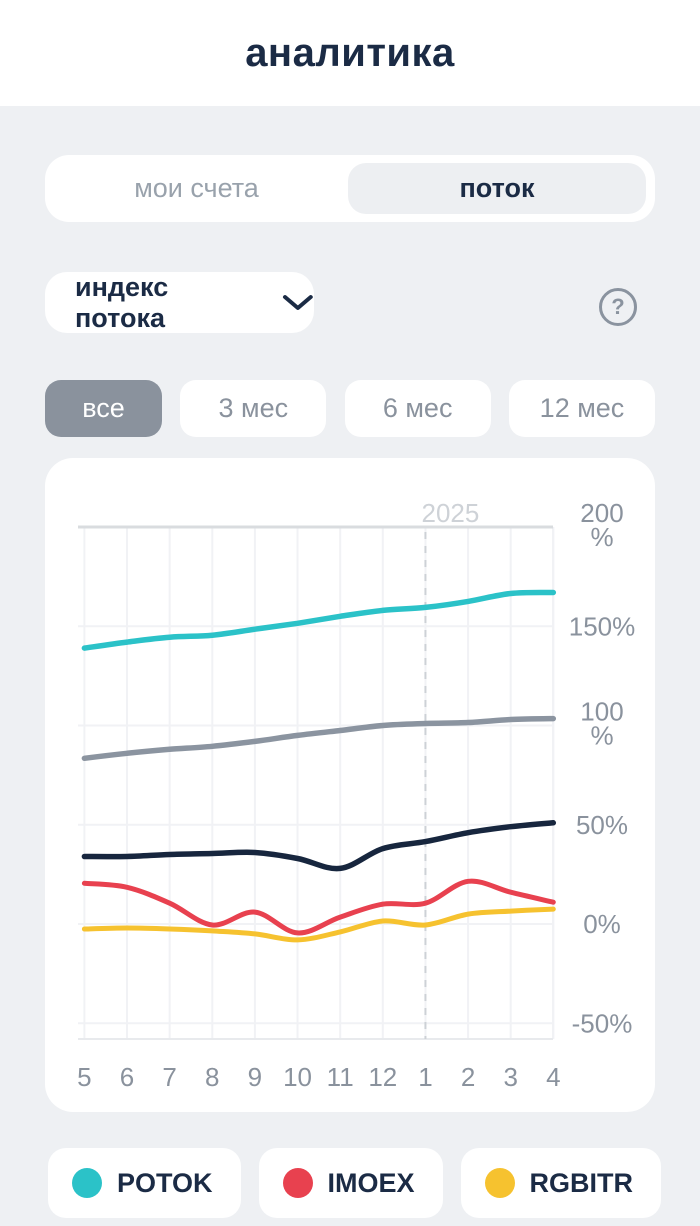  I want to click on chart-legend: POTOK IMOEX RGBITR, so click(355, 1183).